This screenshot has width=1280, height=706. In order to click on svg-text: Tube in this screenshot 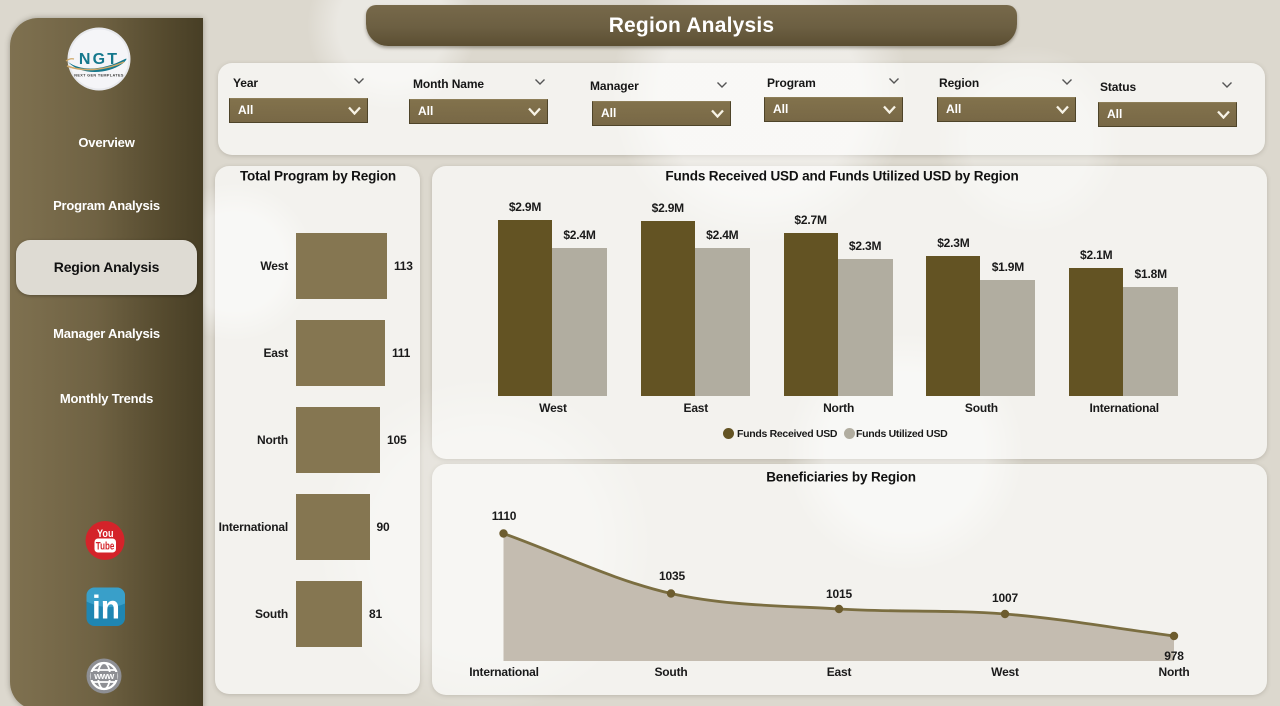, I will do `click(105, 547)`.